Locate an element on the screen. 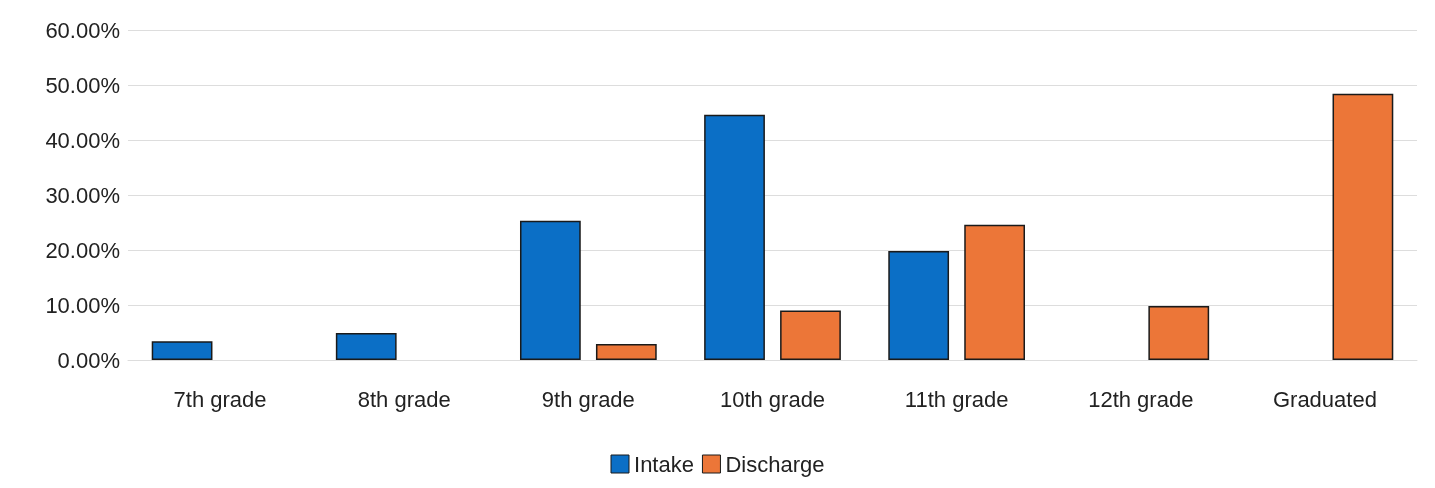 This screenshot has height=488, width=1435. x-tick-label: 9th grade is located at coordinates (588, 399).